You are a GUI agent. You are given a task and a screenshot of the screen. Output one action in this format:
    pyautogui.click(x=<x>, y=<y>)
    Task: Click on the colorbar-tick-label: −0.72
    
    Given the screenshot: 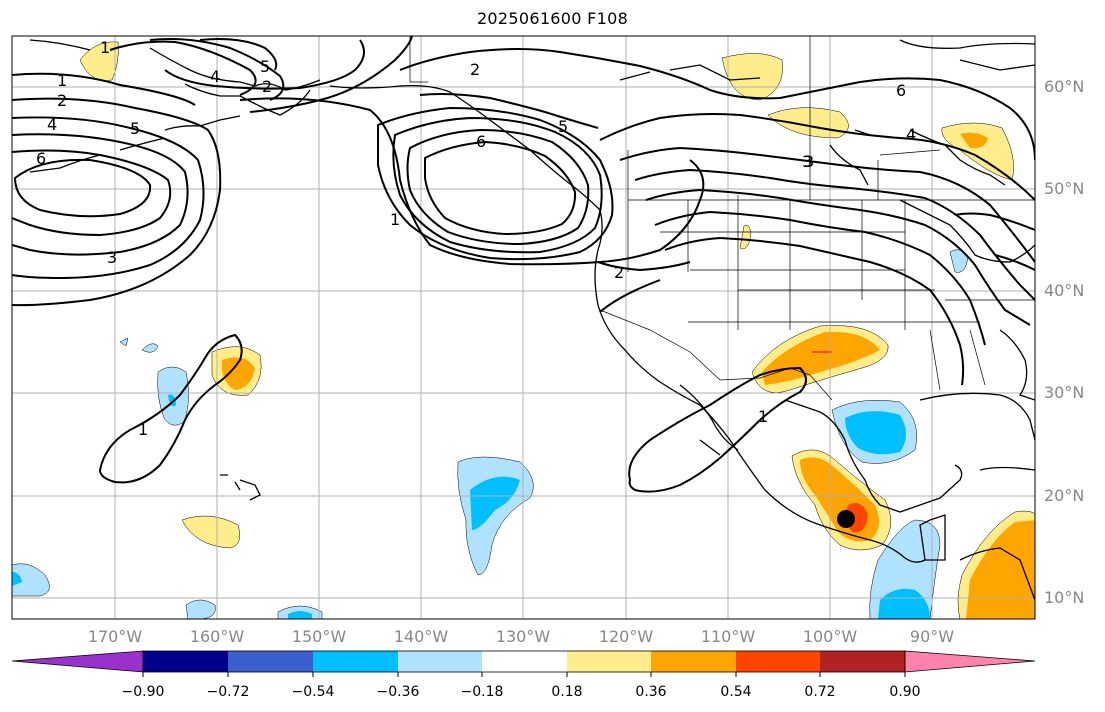 What is the action you would take?
    pyautogui.click(x=228, y=692)
    